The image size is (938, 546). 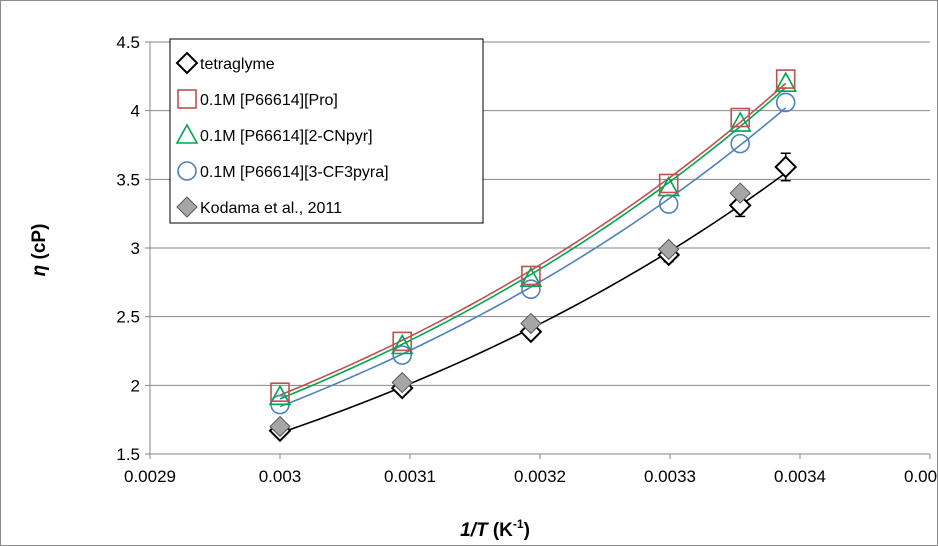 What do you see at coordinates (271, 208) in the screenshot?
I see `legend-label: Kodama et al., 2011` at bounding box center [271, 208].